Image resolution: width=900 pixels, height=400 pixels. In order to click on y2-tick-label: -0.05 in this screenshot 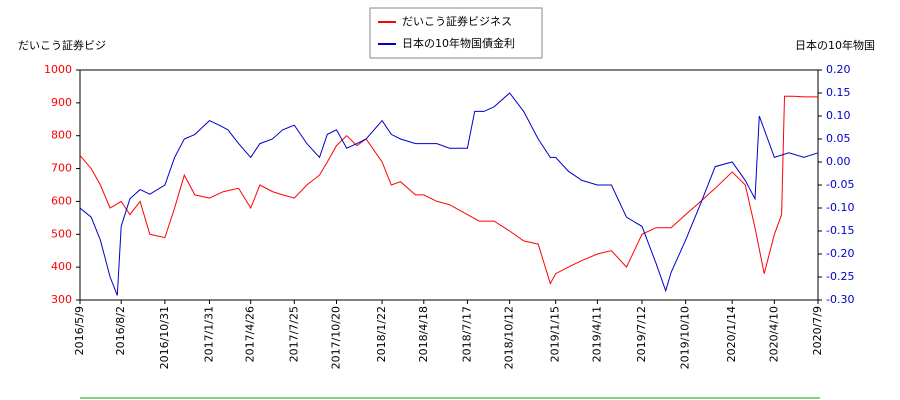, I will do `click(840, 184)`.